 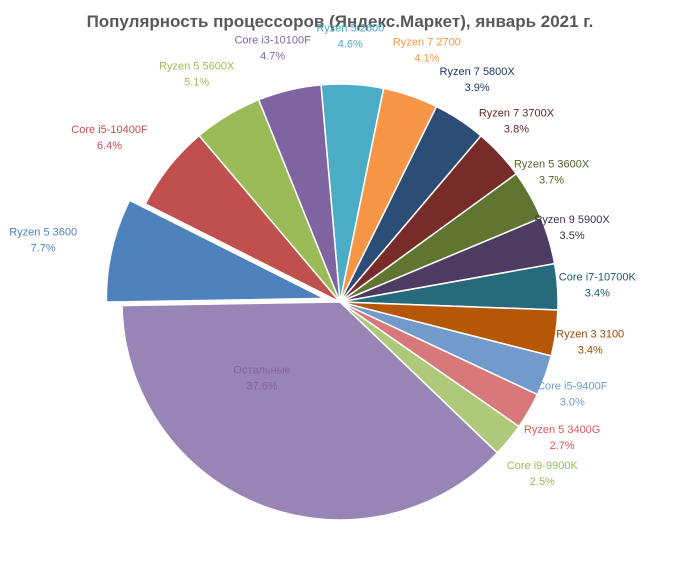 What do you see at coordinates (196, 82) in the screenshot?
I see `slice-label-value: 5.1%` at bounding box center [196, 82].